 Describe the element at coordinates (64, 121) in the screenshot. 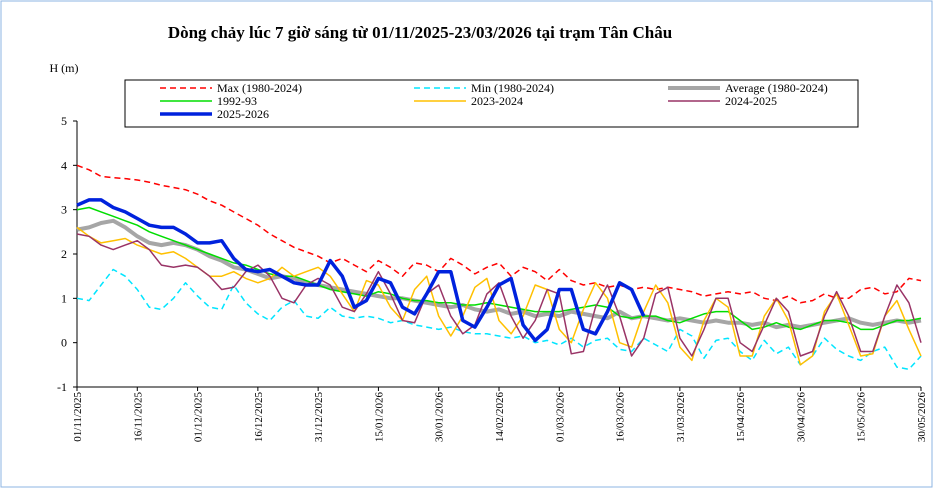

I see `y-tick-label: 5` at that location.